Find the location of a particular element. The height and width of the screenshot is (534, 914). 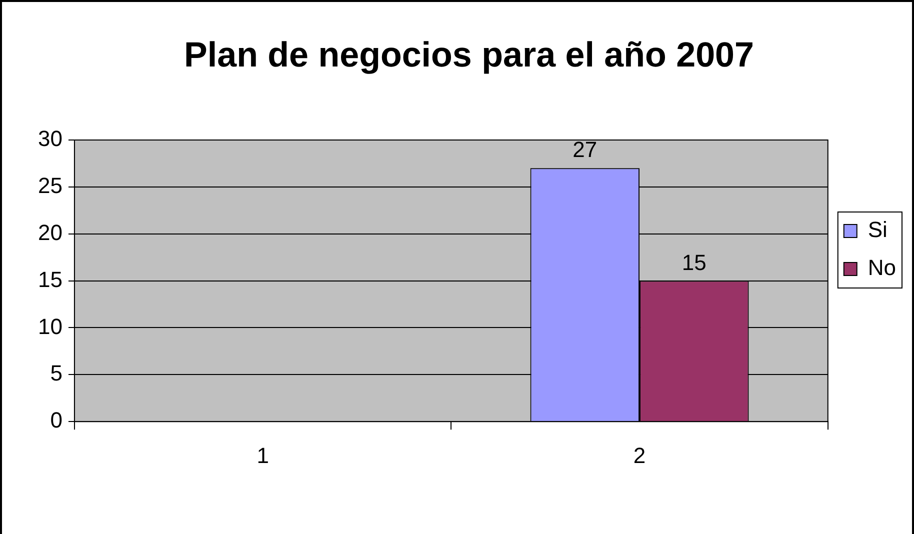

legend-label: Si is located at coordinates (878, 229).